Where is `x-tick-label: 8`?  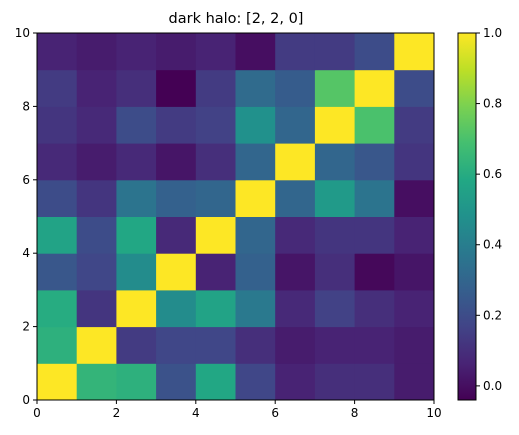 x-tick-label: 8 is located at coordinates (355, 413).